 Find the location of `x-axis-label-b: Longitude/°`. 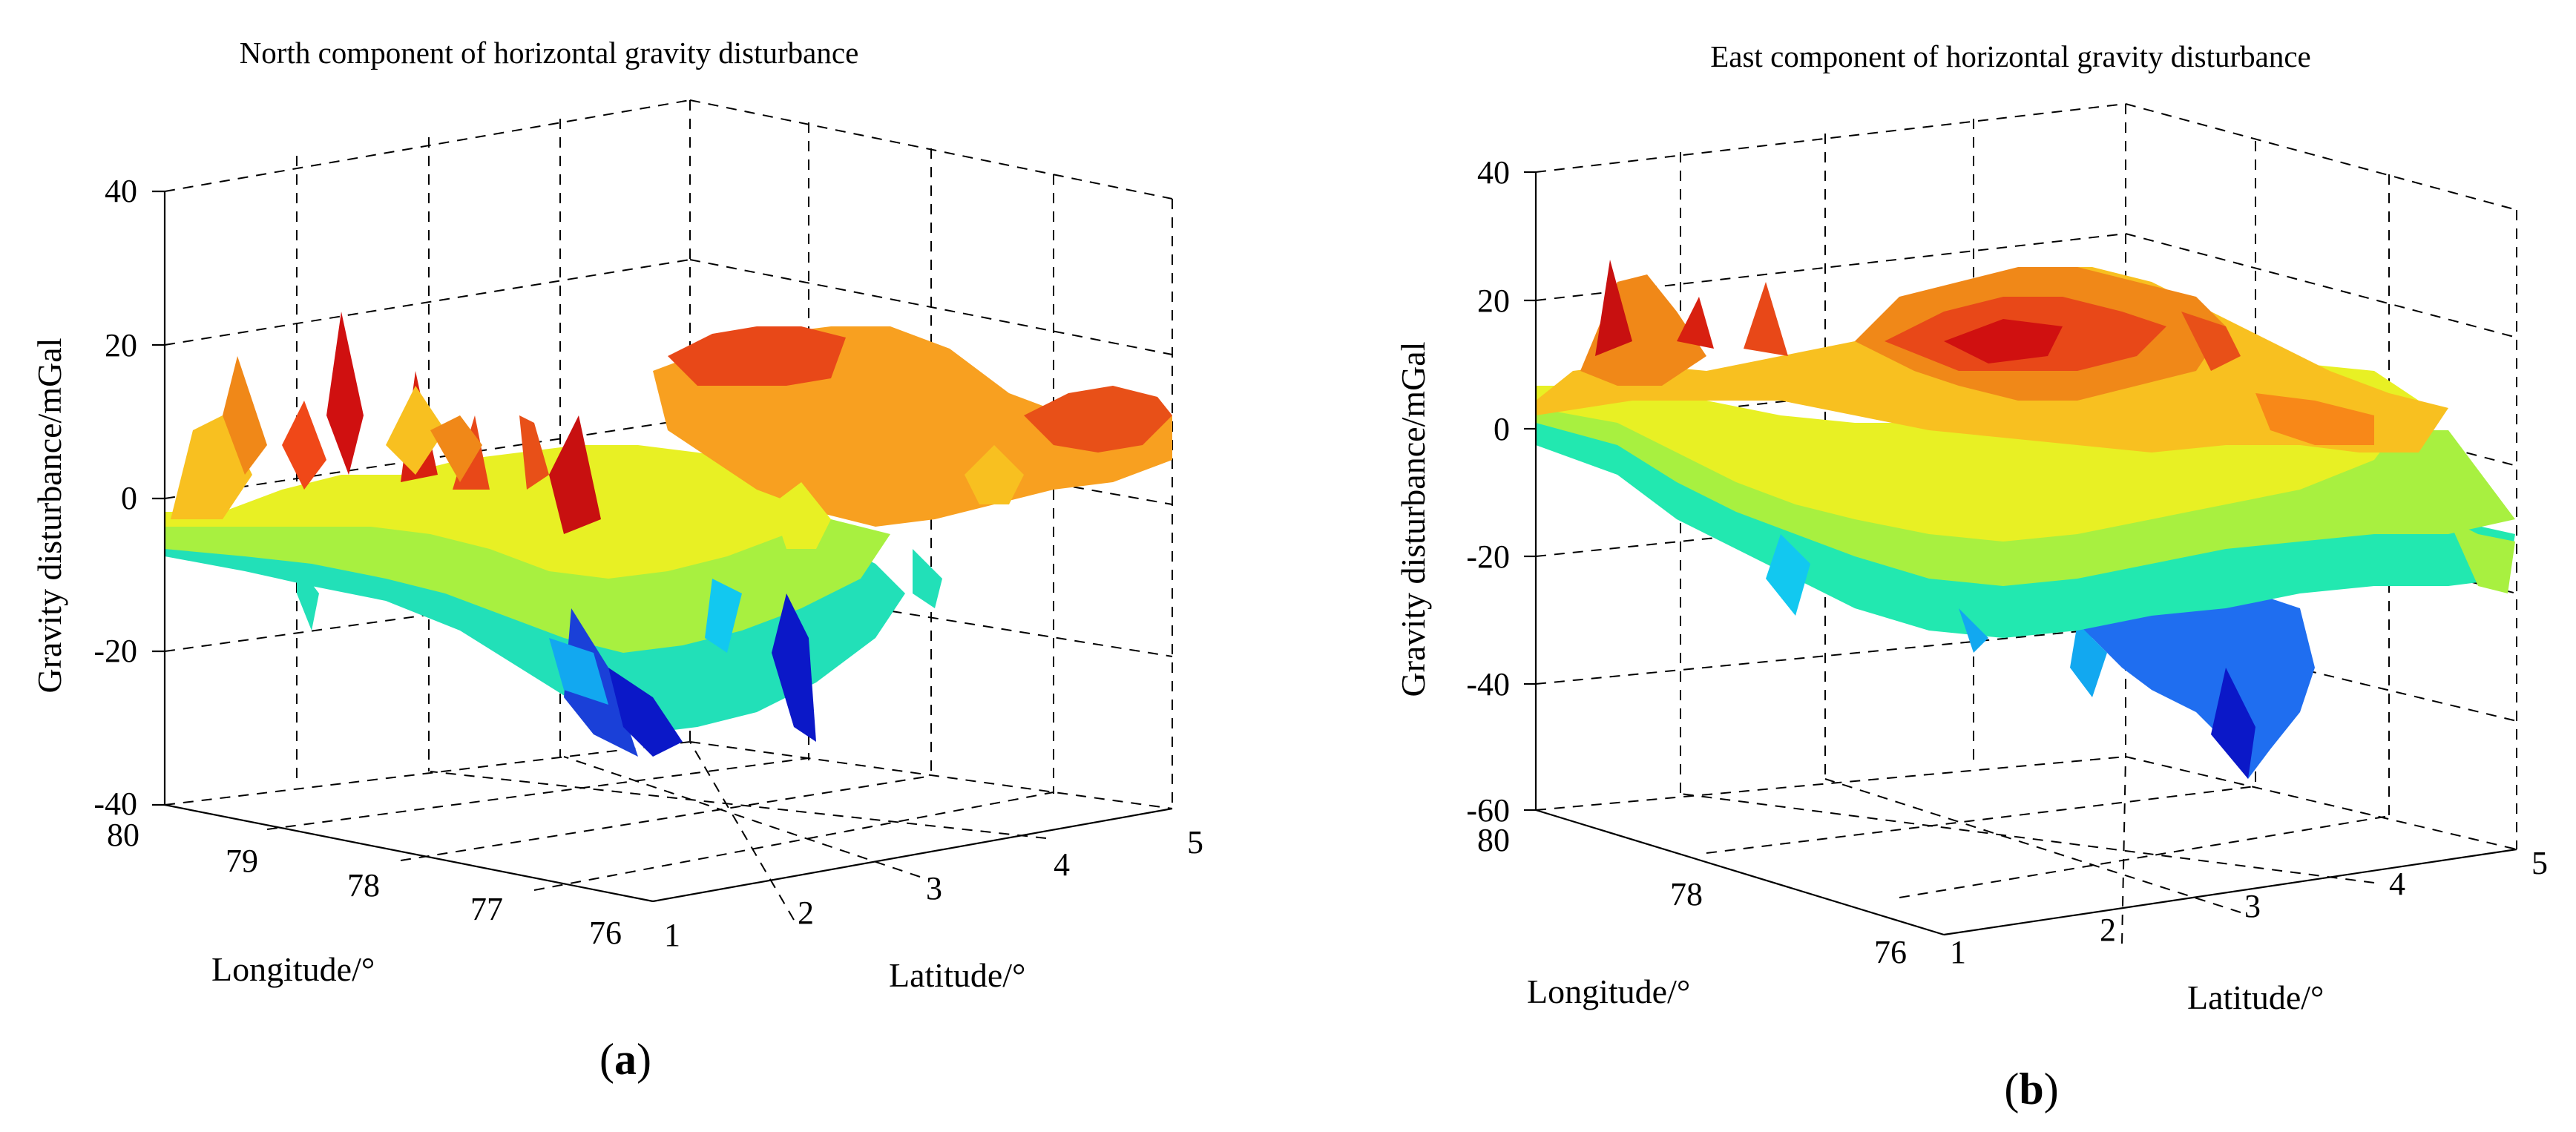

x-axis-label-b: Longitude/° is located at coordinates (1608, 991).